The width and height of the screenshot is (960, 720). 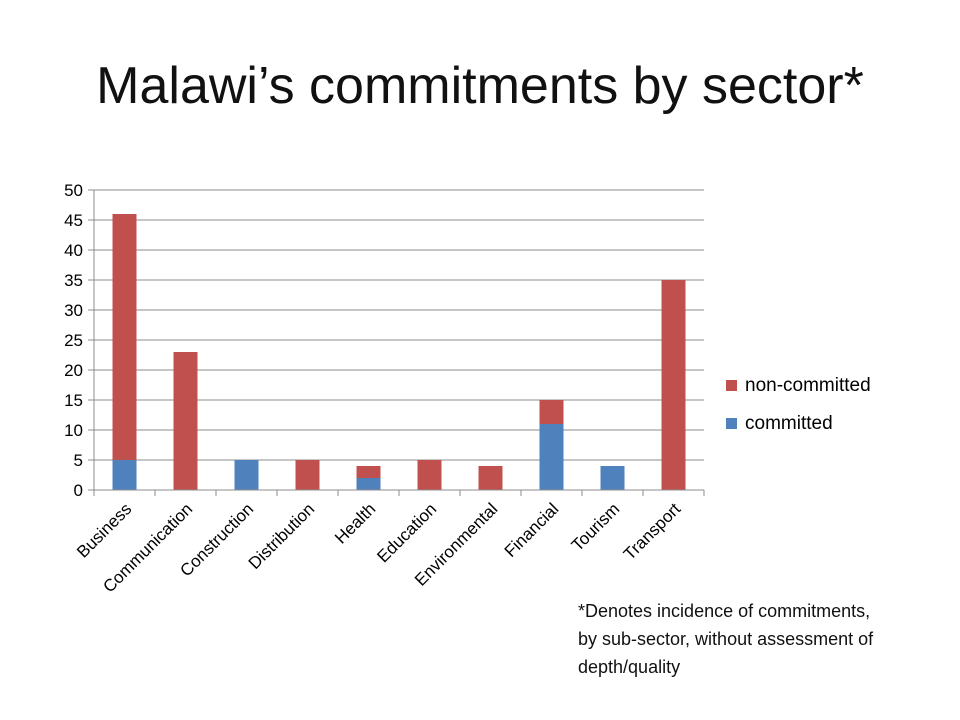 I want to click on y-tick-label: 10, so click(x=73, y=430).